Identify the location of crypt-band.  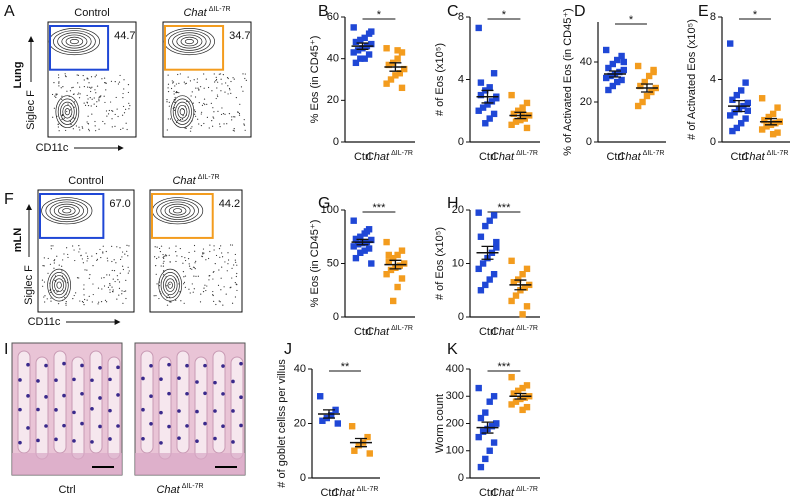
(67, 464).